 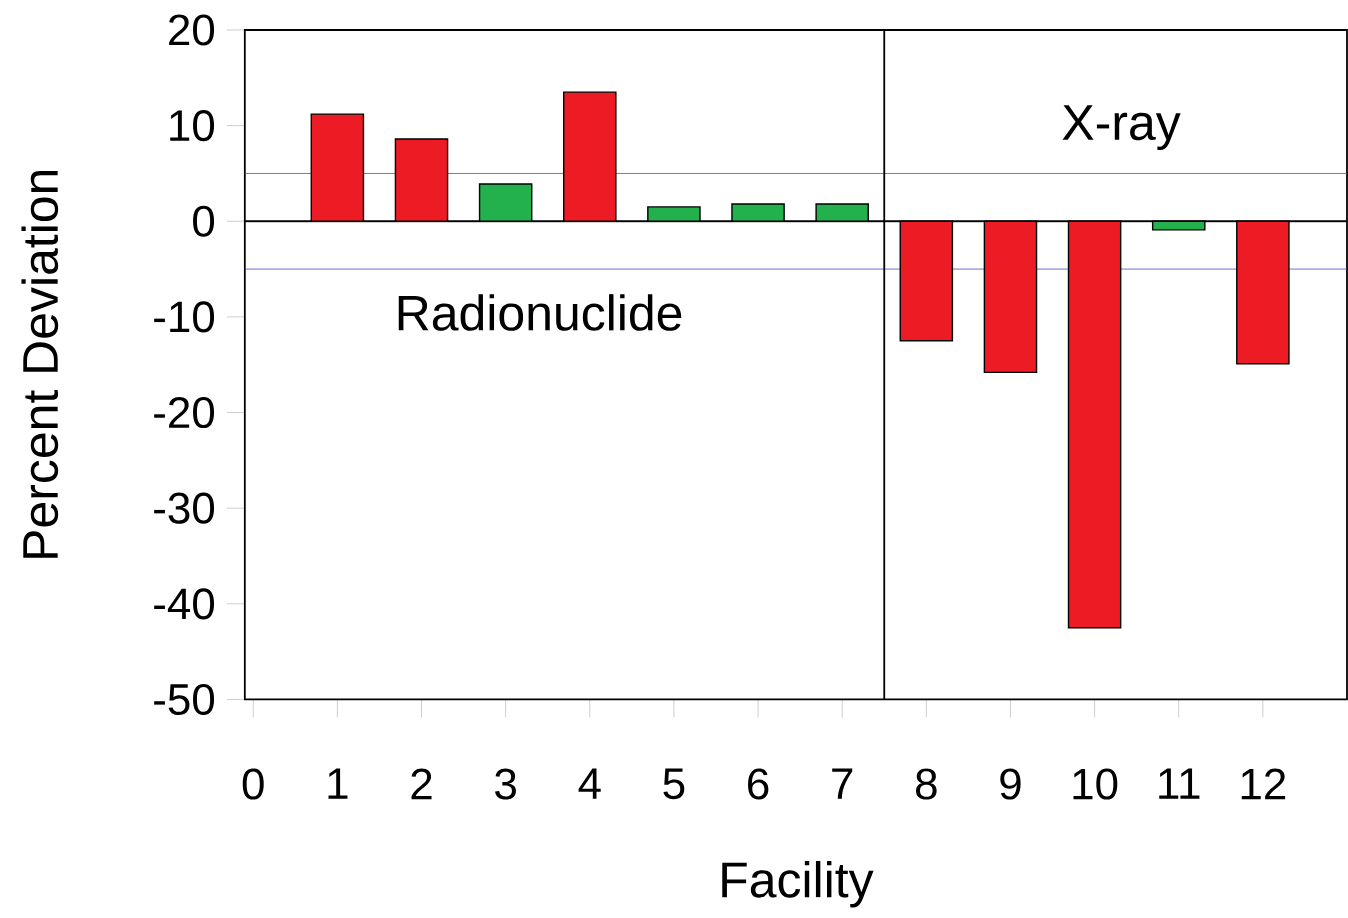 I want to click on y-tick-label: -50, so click(x=184, y=699).